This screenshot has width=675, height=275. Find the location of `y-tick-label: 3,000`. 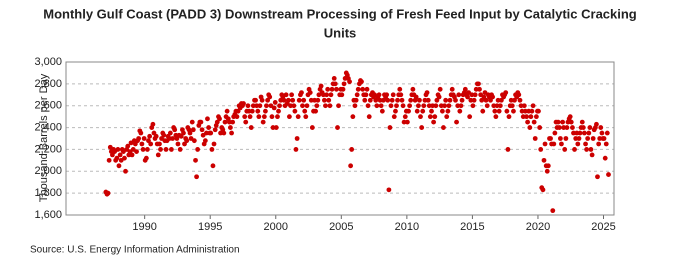

y-tick-label: 3,000 is located at coordinates (48, 62).